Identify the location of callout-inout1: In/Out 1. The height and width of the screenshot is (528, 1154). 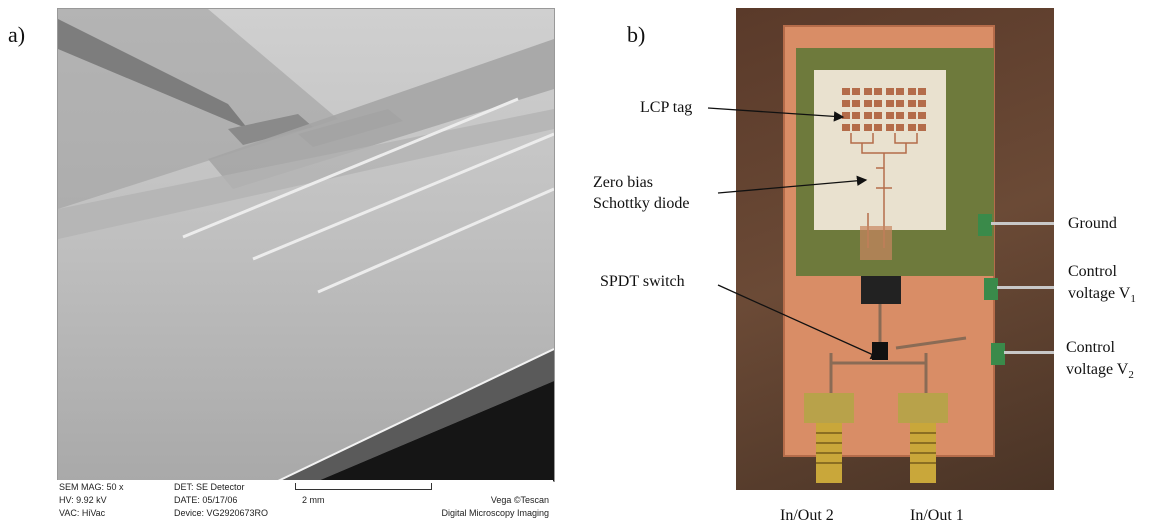
(937, 515).